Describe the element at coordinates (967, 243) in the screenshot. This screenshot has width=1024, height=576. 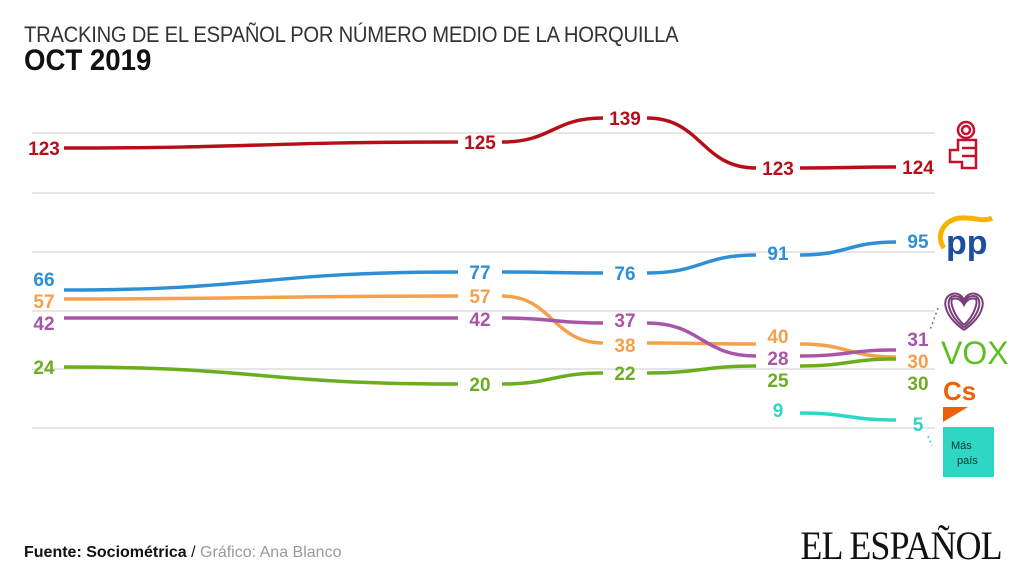
I see `svg-text: pp` at that location.